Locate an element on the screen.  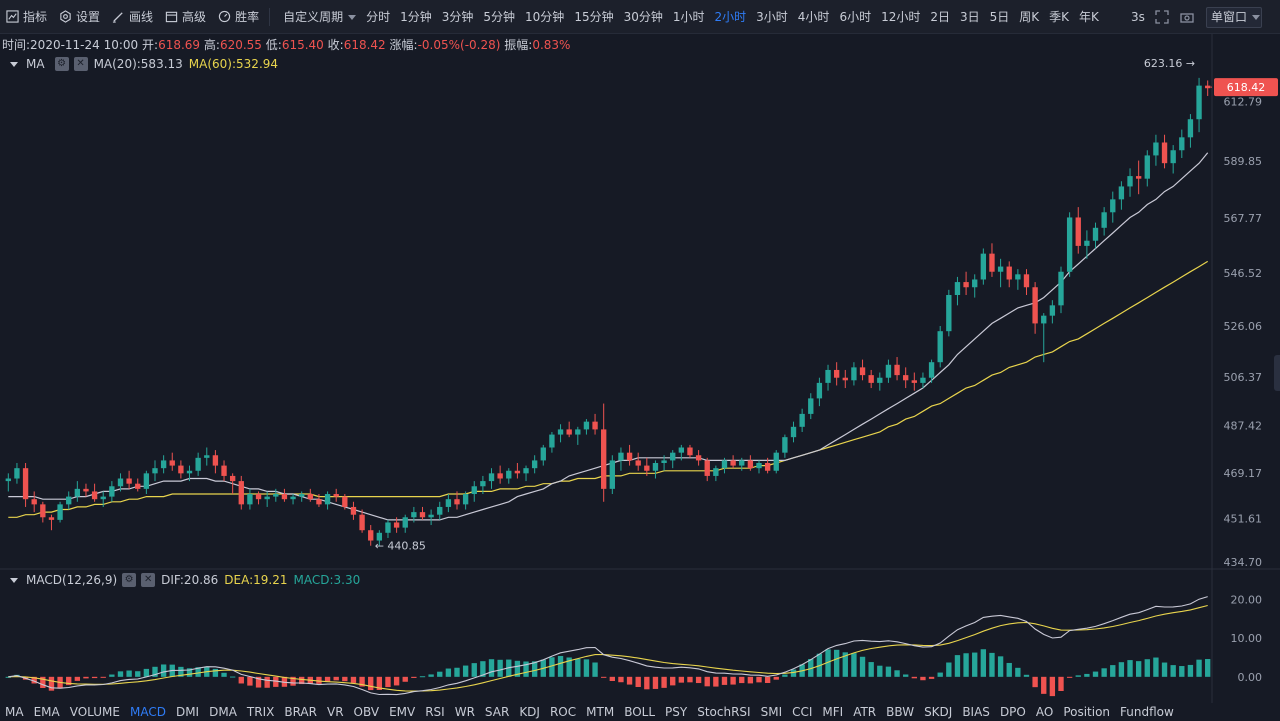
indicator-tab: ROC is located at coordinates (563, 712).